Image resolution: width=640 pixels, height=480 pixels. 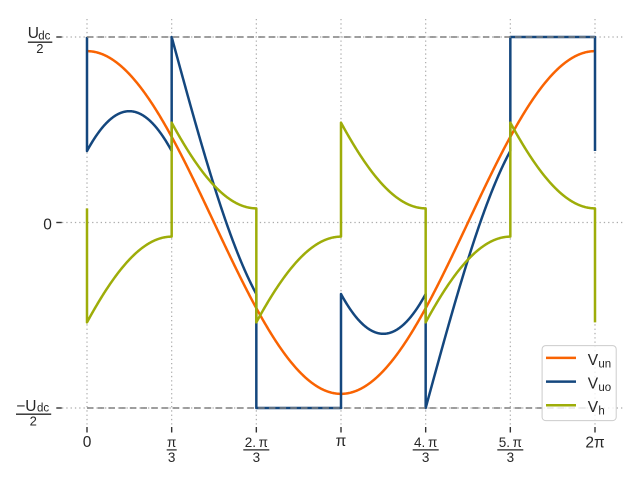 I want to click on svg-text: 4. π, so click(x=425, y=442).